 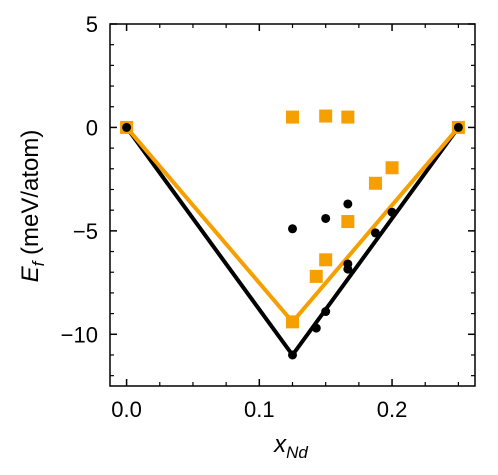 What do you see at coordinates (126, 409) in the screenshot?
I see `x-tick-label: 0.0` at bounding box center [126, 409].